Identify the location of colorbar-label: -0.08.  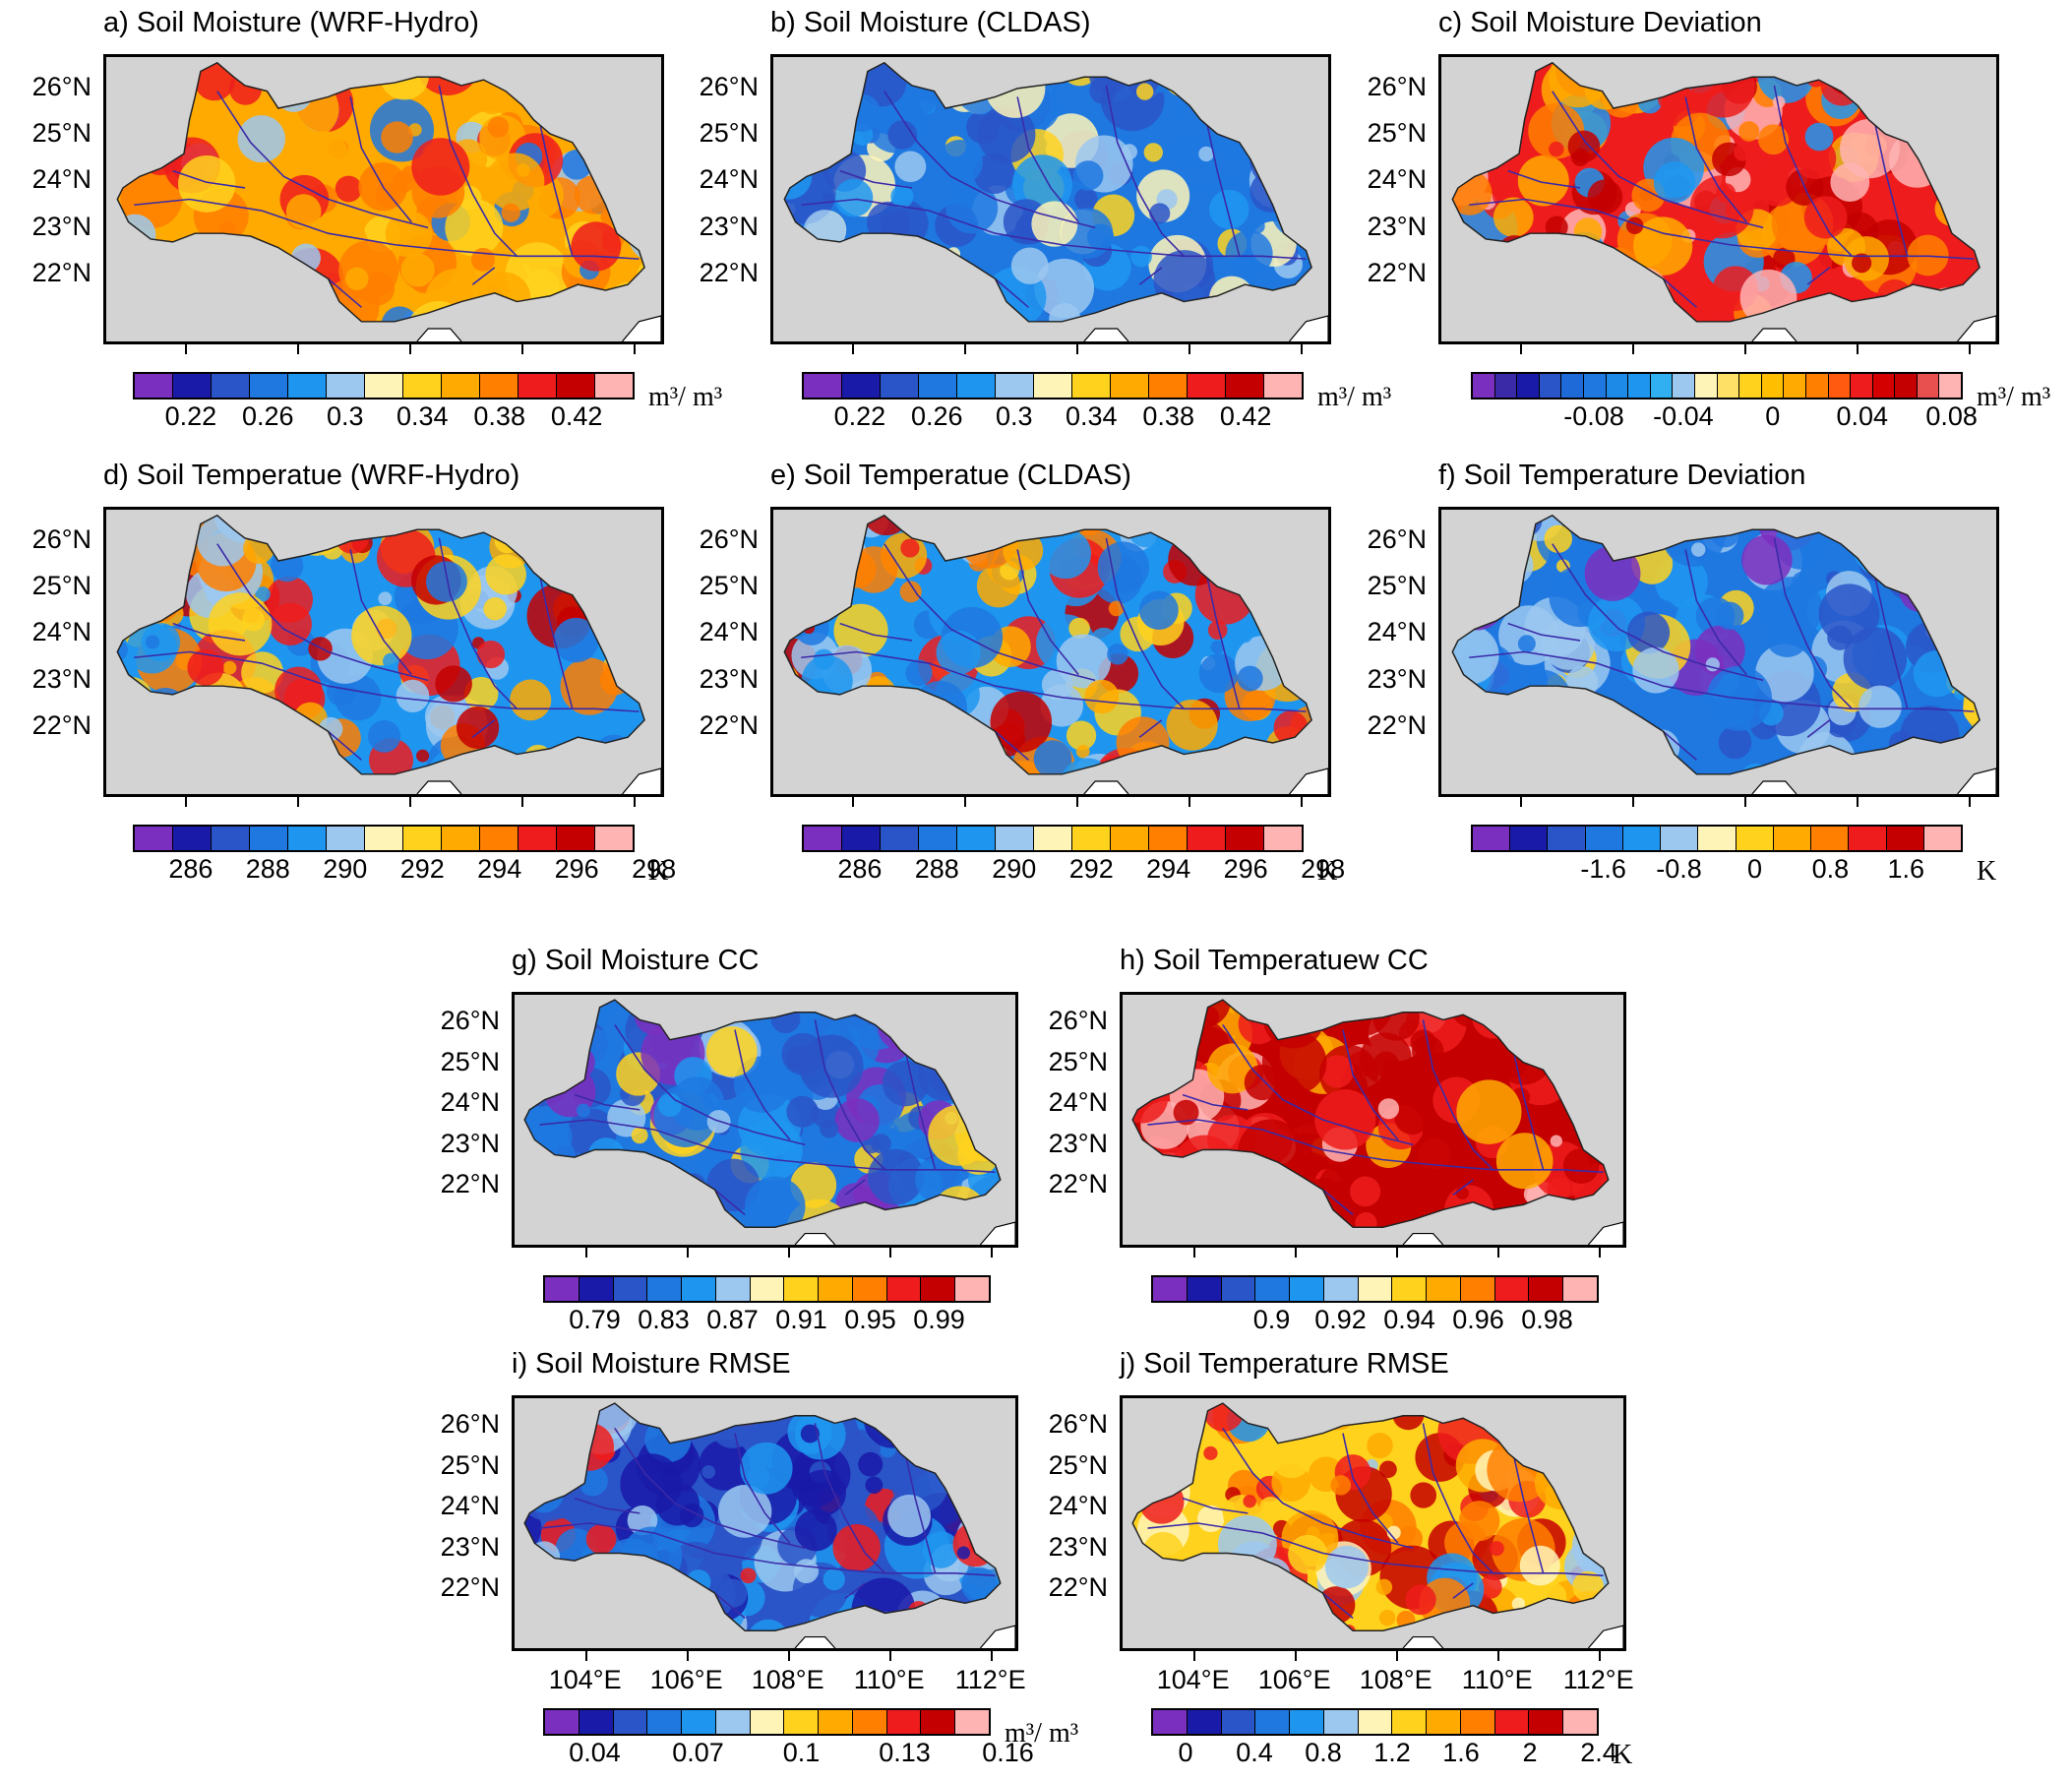
(1593, 416).